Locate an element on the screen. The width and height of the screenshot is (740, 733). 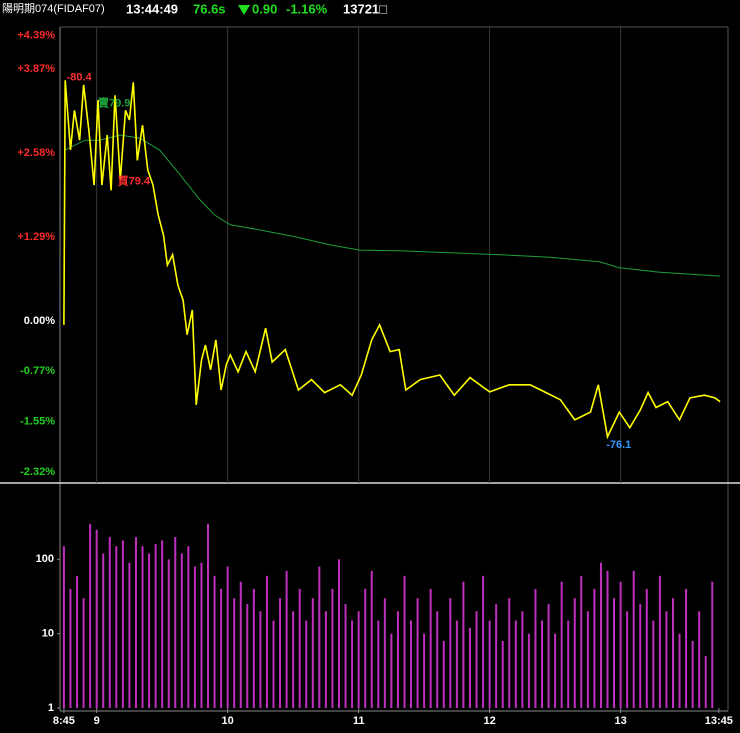
x-tick-label: 13 is located at coordinates (620, 721).